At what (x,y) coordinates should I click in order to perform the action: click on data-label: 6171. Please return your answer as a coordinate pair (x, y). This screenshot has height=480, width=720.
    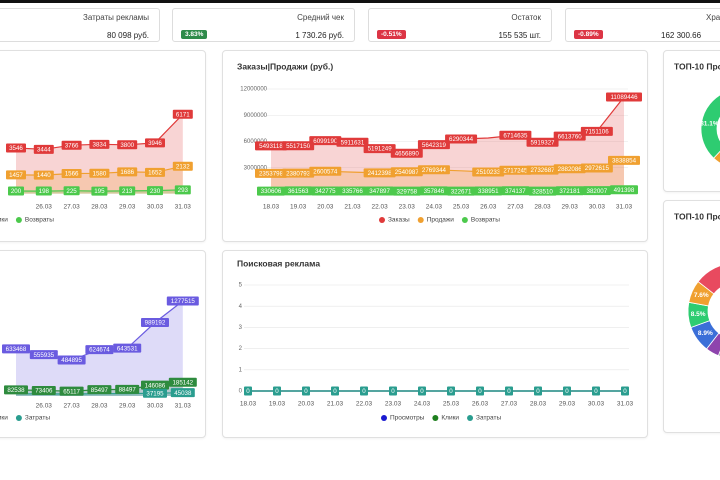
    Looking at the image, I should click on (183, 114).